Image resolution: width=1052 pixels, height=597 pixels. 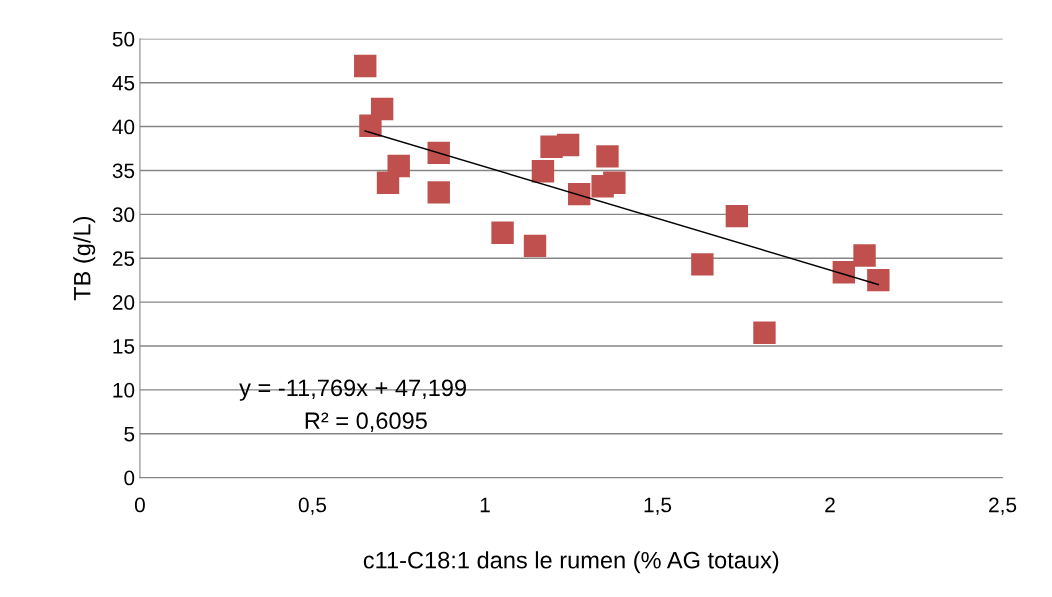 What do you see at coordinates (830, 505) in the screenshot?
I see `x-tick-label: 2` at bounding box center [830, 505].